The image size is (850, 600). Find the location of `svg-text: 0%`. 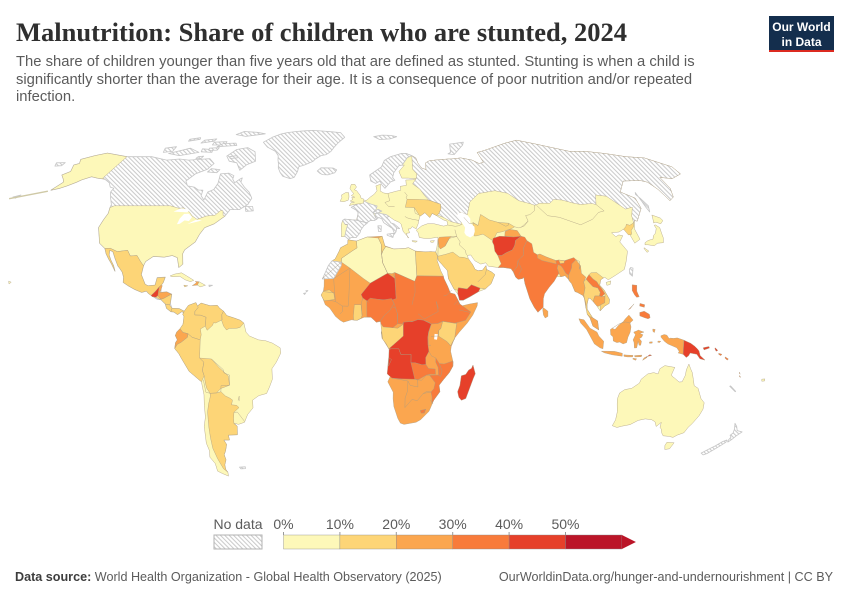

svg-text: 0% is located at coordinates (283, 524).